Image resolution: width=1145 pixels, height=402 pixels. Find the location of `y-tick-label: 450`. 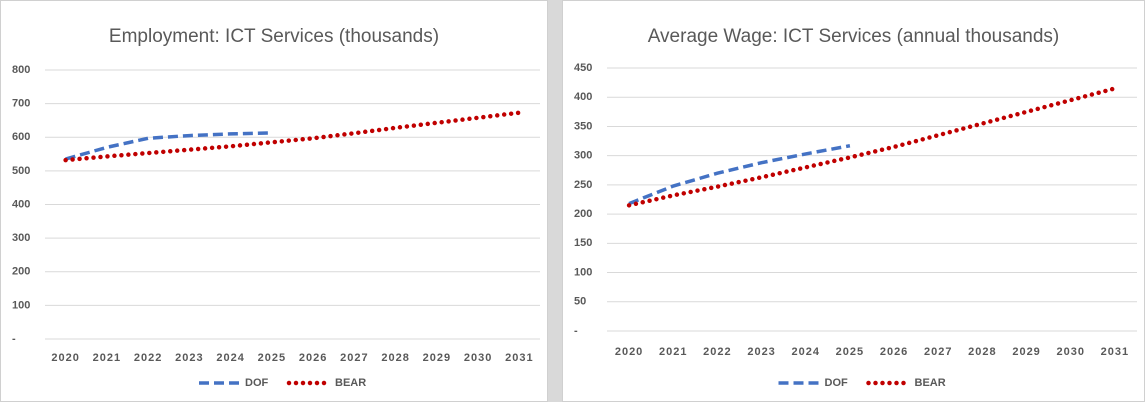

y-tick-label: 450 is located at coordinates (583, 68).